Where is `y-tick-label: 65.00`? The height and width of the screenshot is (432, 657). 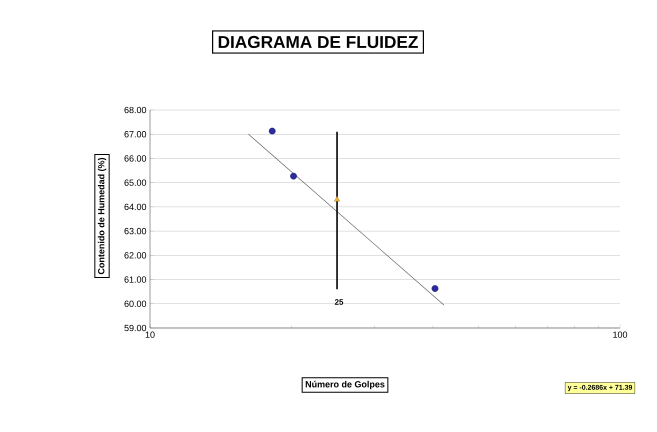
y-tick-label: 65.00 is located at coordinates (135, 182).